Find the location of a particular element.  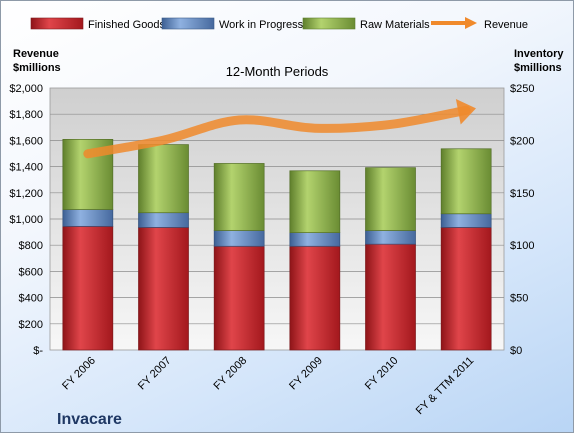

legend-swatch-revenue is located at coordinates (454, 23).